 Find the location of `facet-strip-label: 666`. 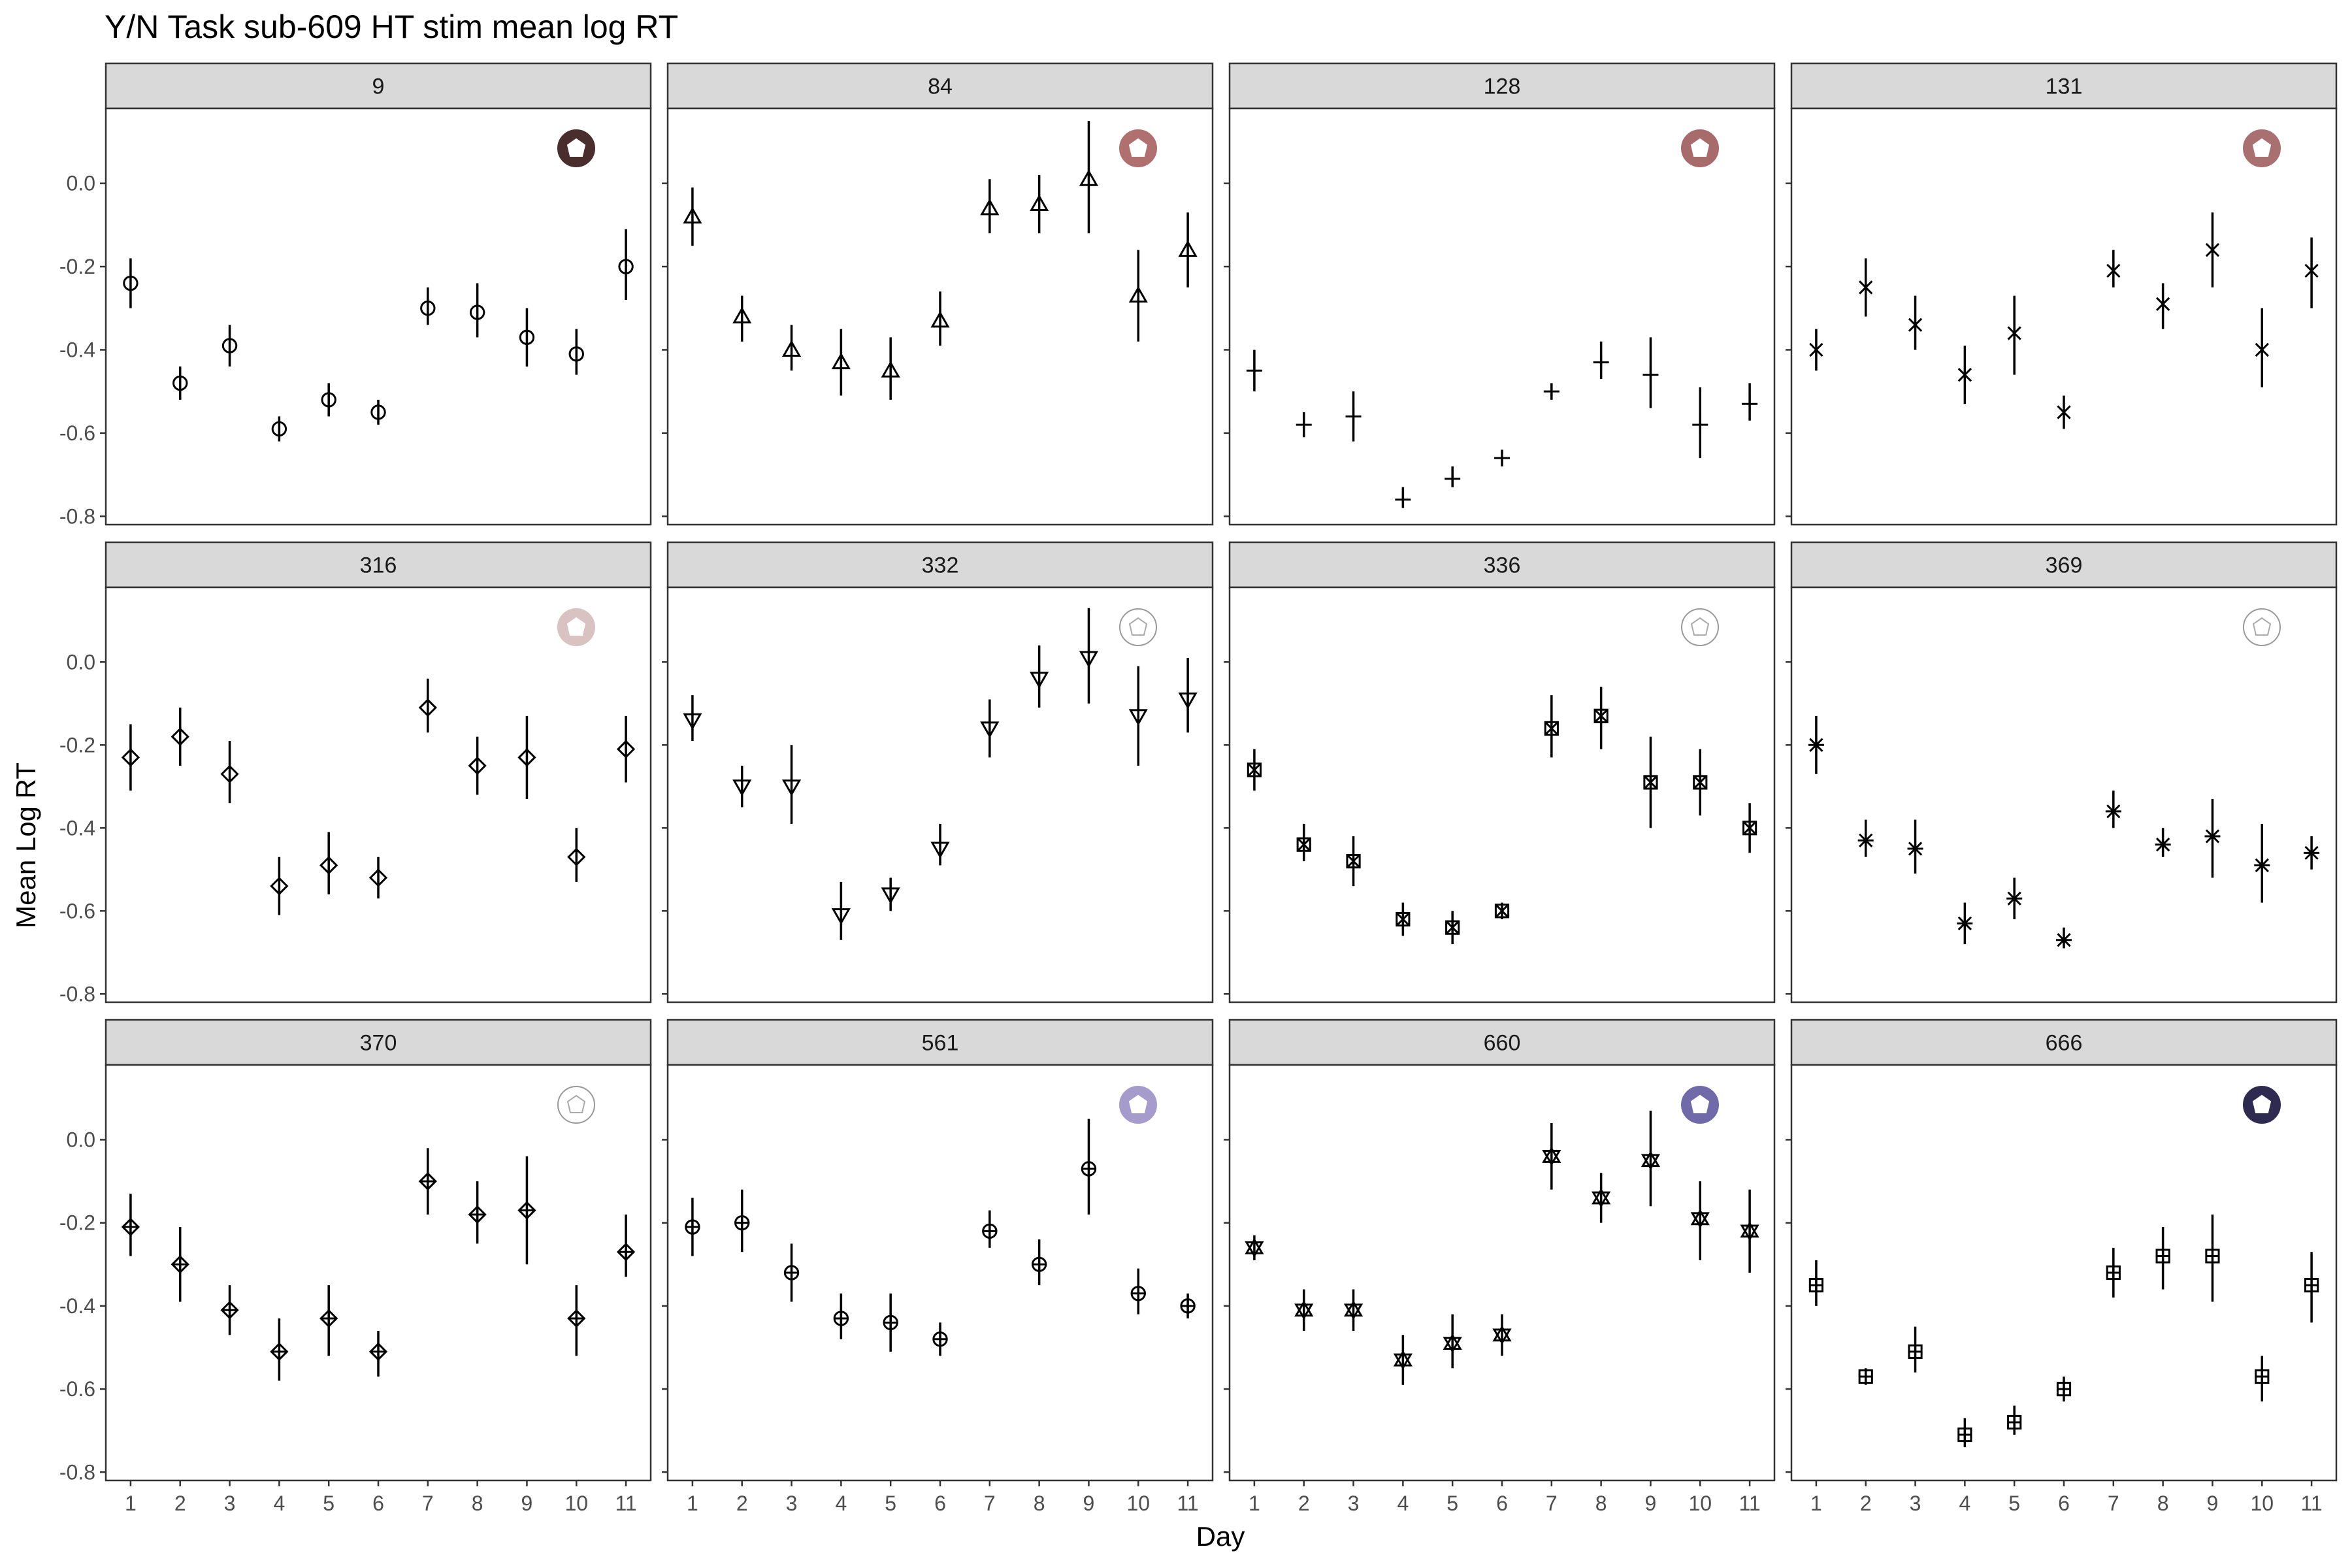

facet-strip-label: 666 is located at coordinates (2064, 1043).